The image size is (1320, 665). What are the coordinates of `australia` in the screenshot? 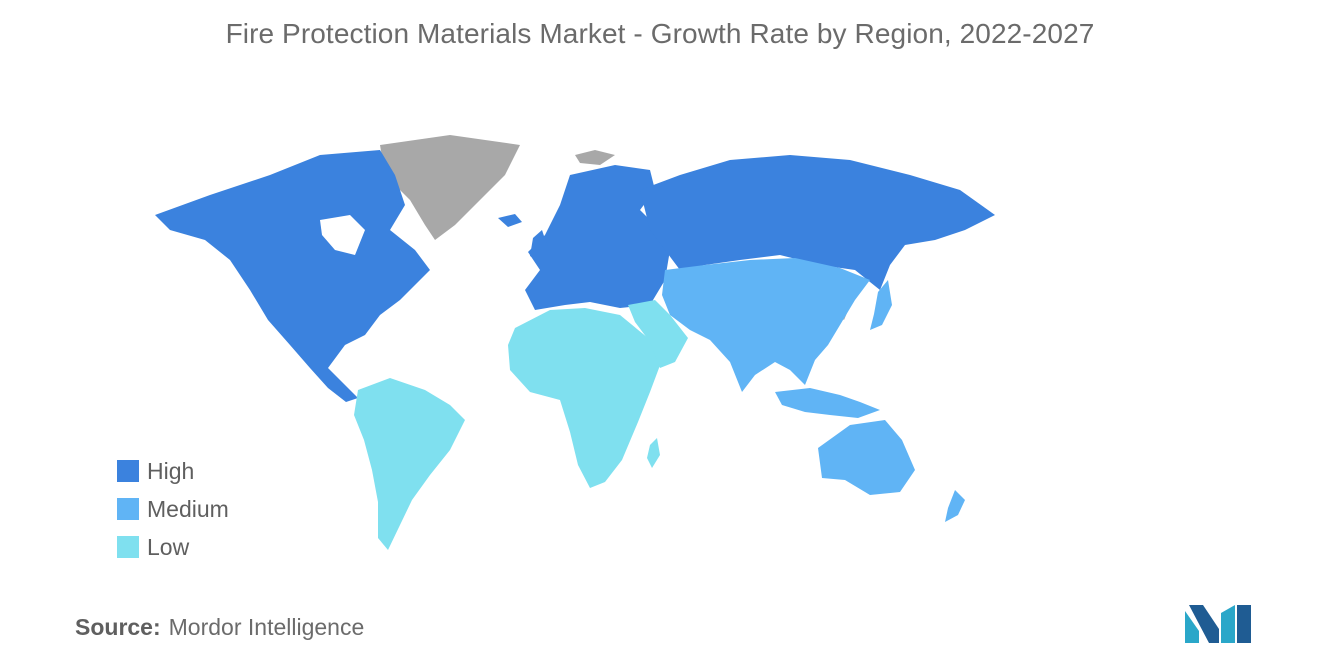 It's located at (866, 457).